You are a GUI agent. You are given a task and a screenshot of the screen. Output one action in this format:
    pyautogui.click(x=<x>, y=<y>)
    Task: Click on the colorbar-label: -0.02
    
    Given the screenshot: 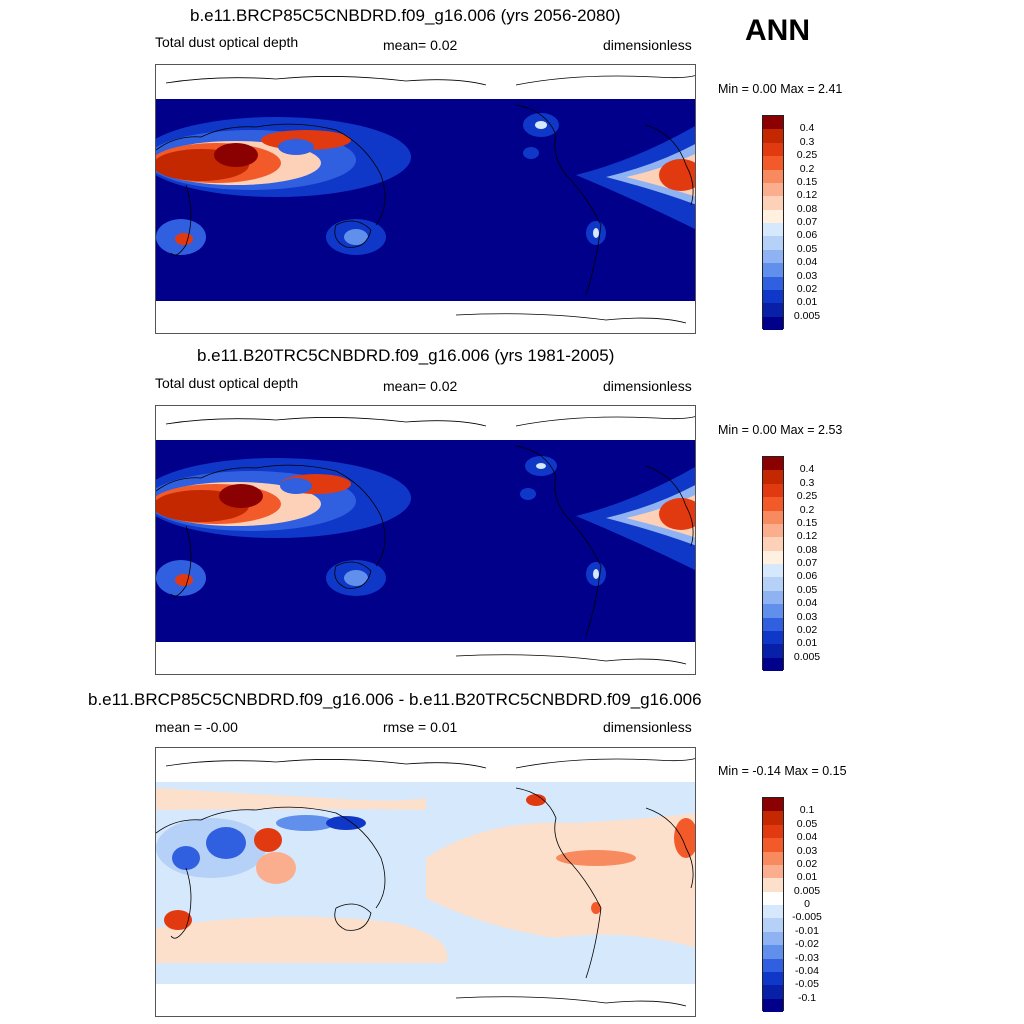 What is the action you would take?
    pyautogui.click(x=807, y=944)
    